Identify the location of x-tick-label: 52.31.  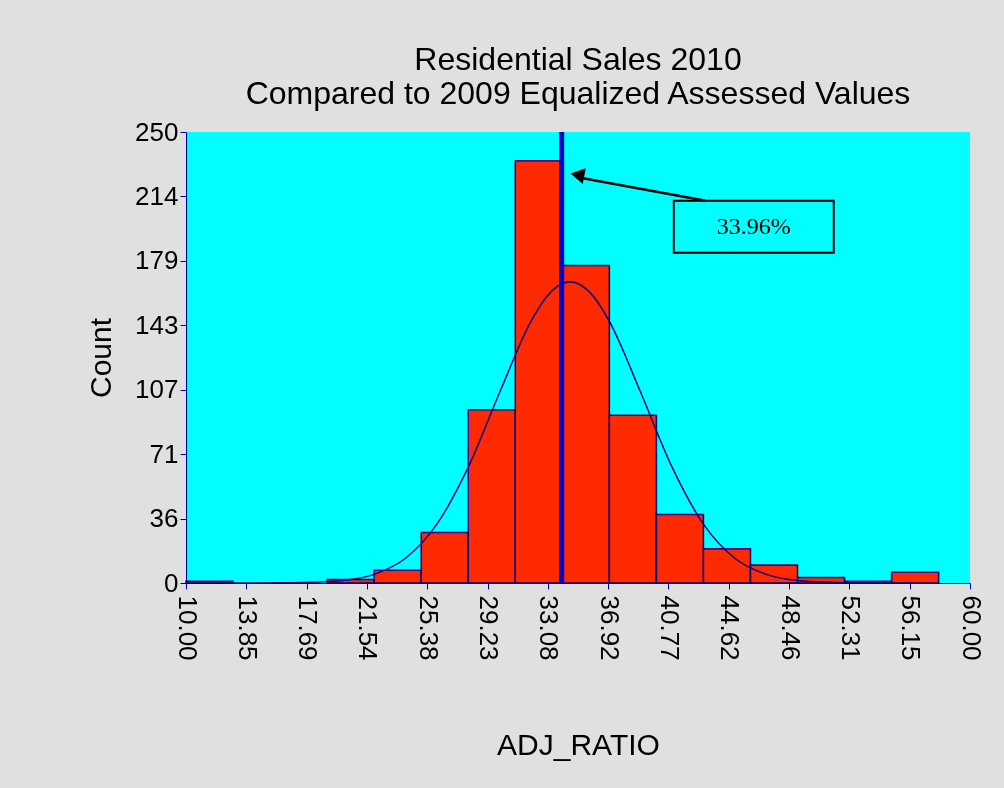
(850, 628).